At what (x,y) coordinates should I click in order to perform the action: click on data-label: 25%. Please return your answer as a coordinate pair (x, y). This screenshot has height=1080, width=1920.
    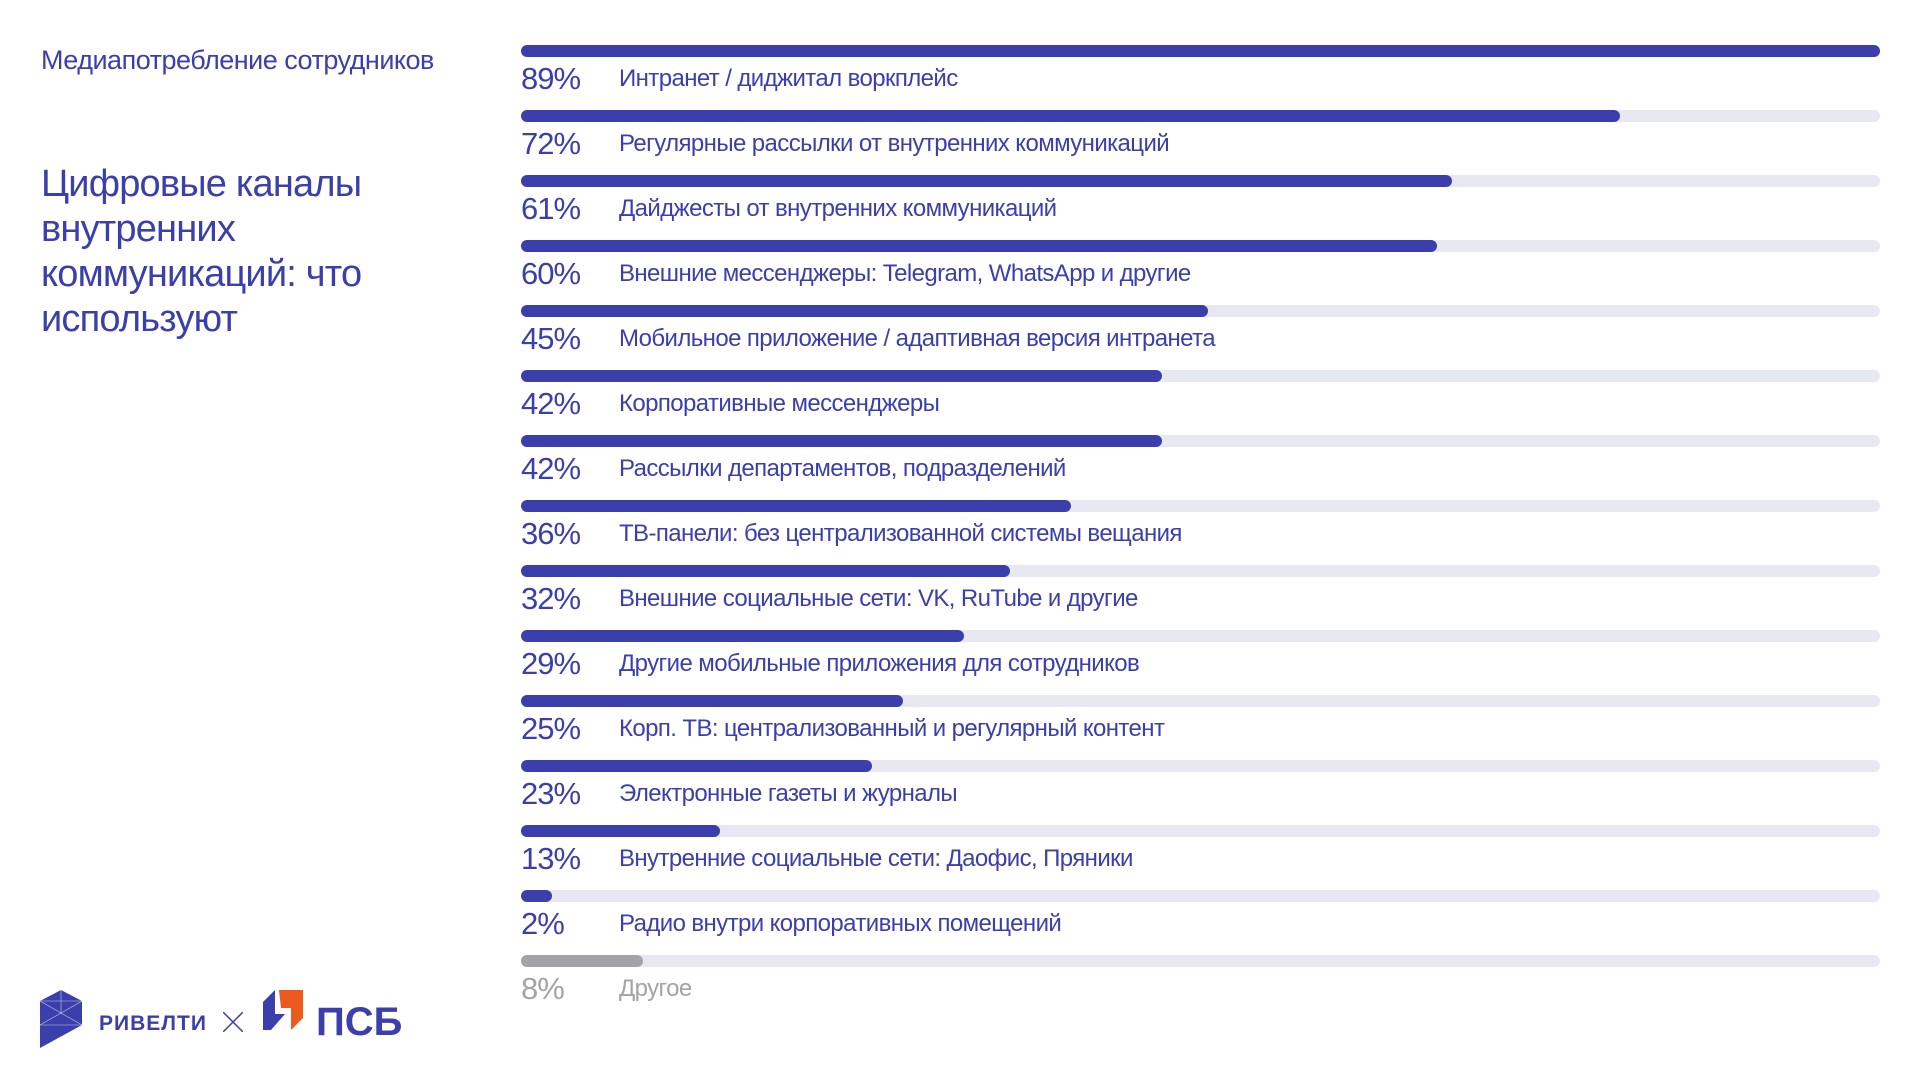
    Looking at the image, I should click on (551, 728).